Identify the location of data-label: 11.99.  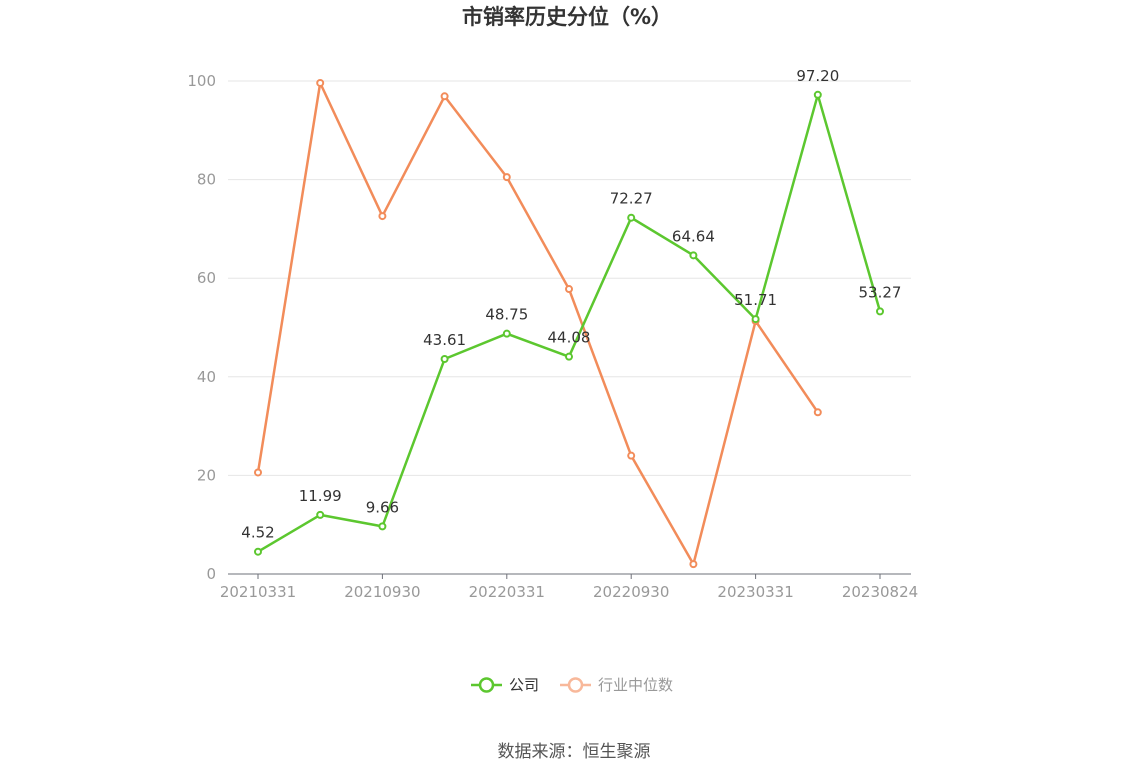
(320, 496).